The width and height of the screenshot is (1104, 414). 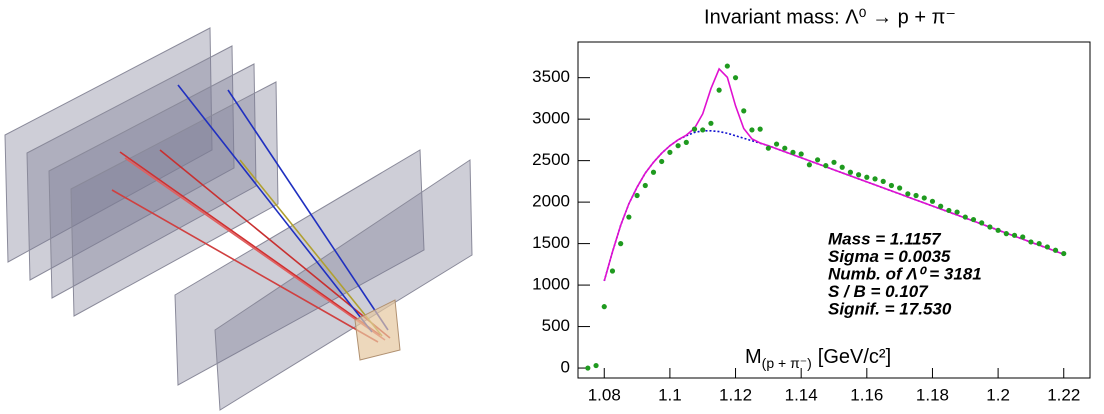 I want to click on chart-title: Invariant mass: Λ⁰ → p + π⁻, so click(x=830, y=17).